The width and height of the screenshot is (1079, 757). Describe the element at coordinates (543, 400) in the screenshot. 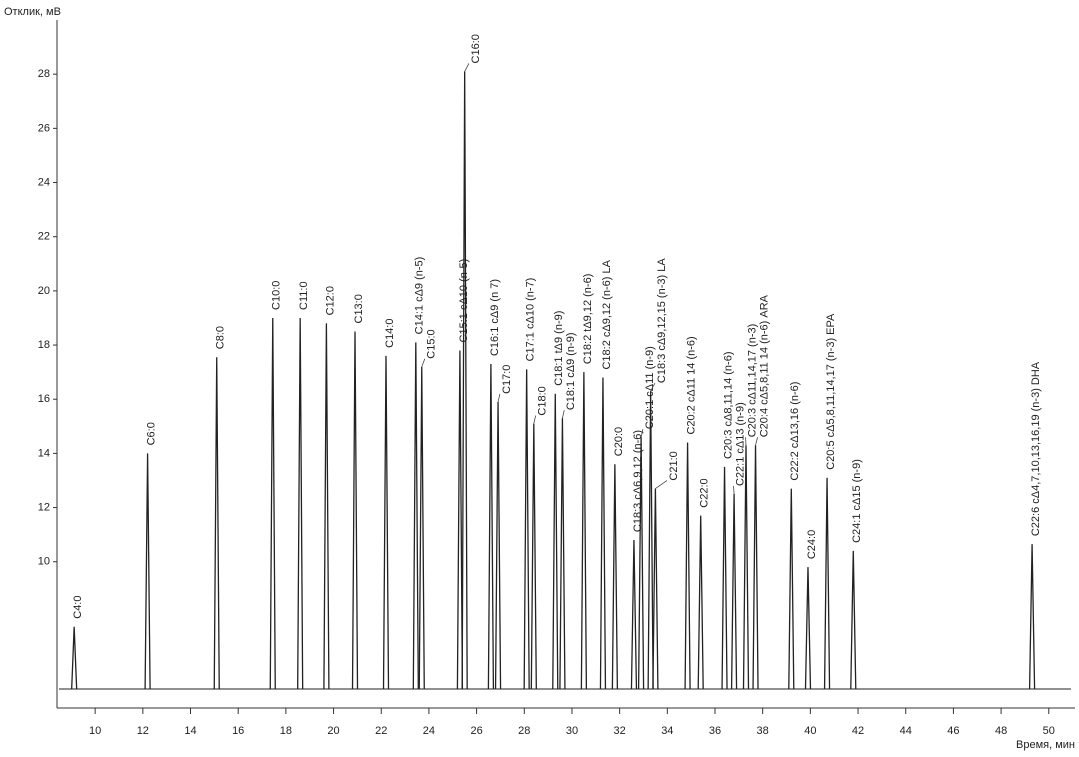

I see `peak-label: C18:0` at that location.